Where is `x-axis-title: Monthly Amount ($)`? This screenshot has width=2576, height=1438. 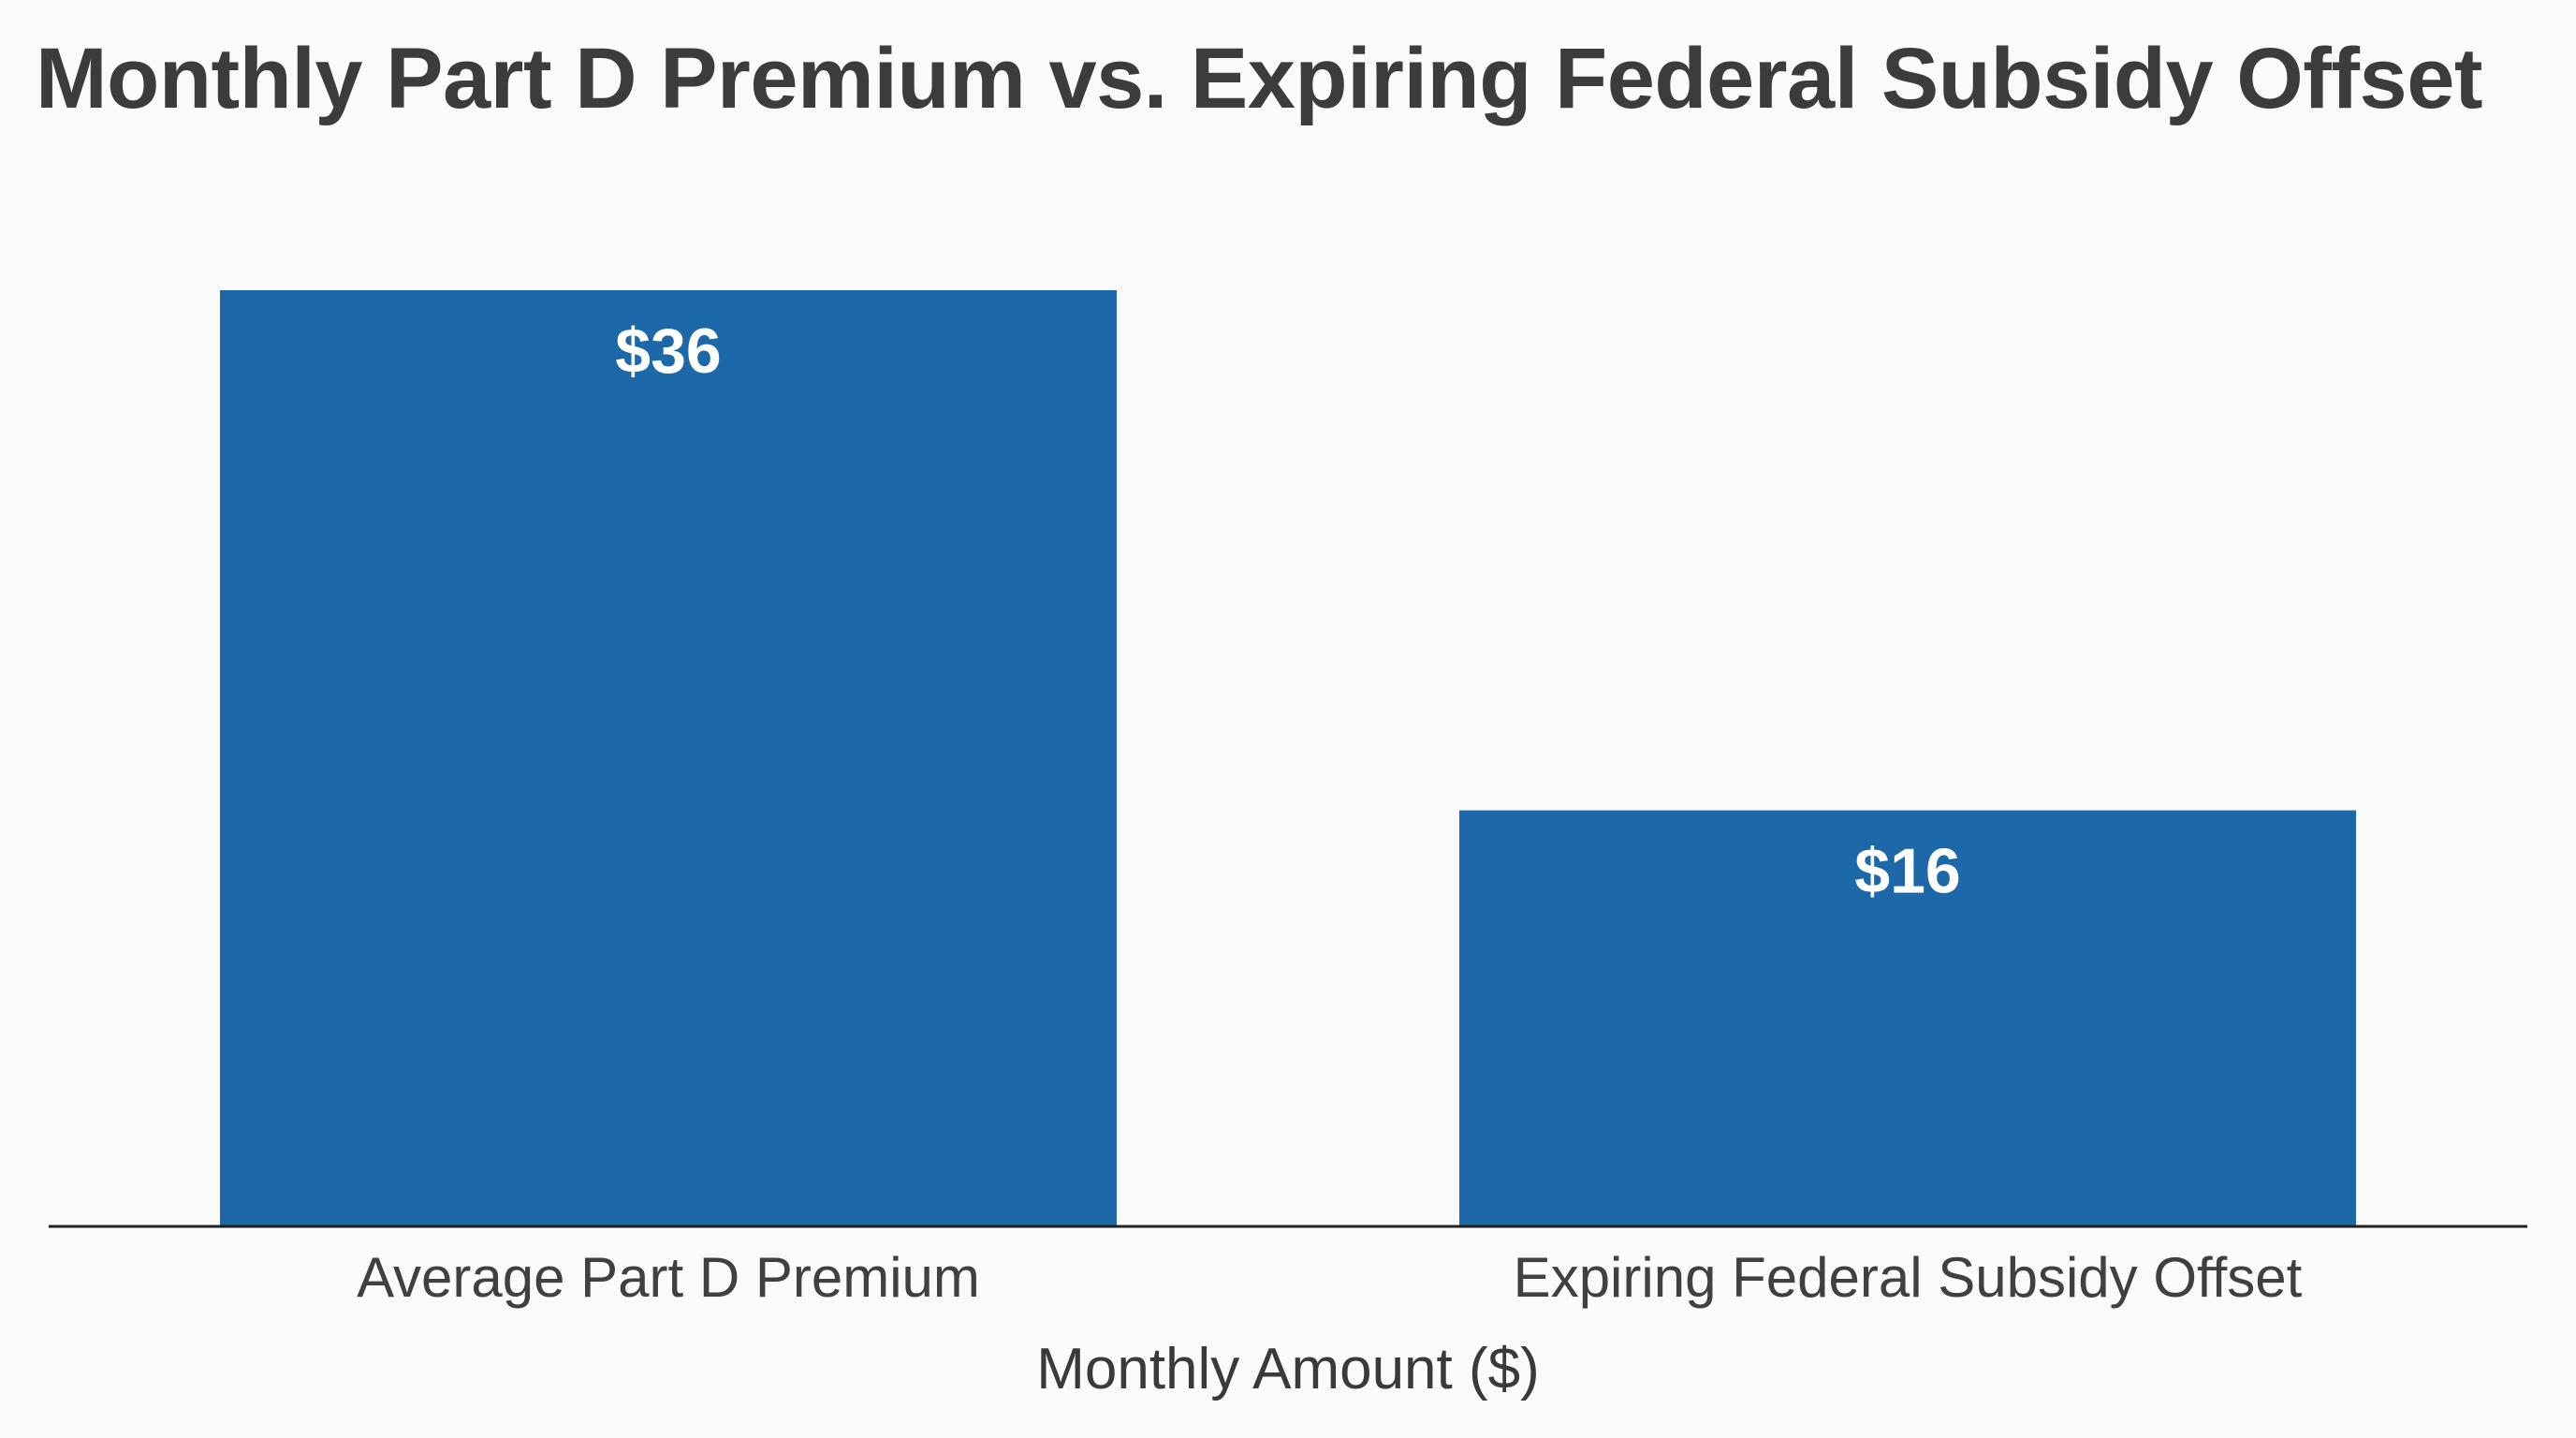 x-axis-title: Monthly Amount ($) is located at coordinates (1288, 1369).